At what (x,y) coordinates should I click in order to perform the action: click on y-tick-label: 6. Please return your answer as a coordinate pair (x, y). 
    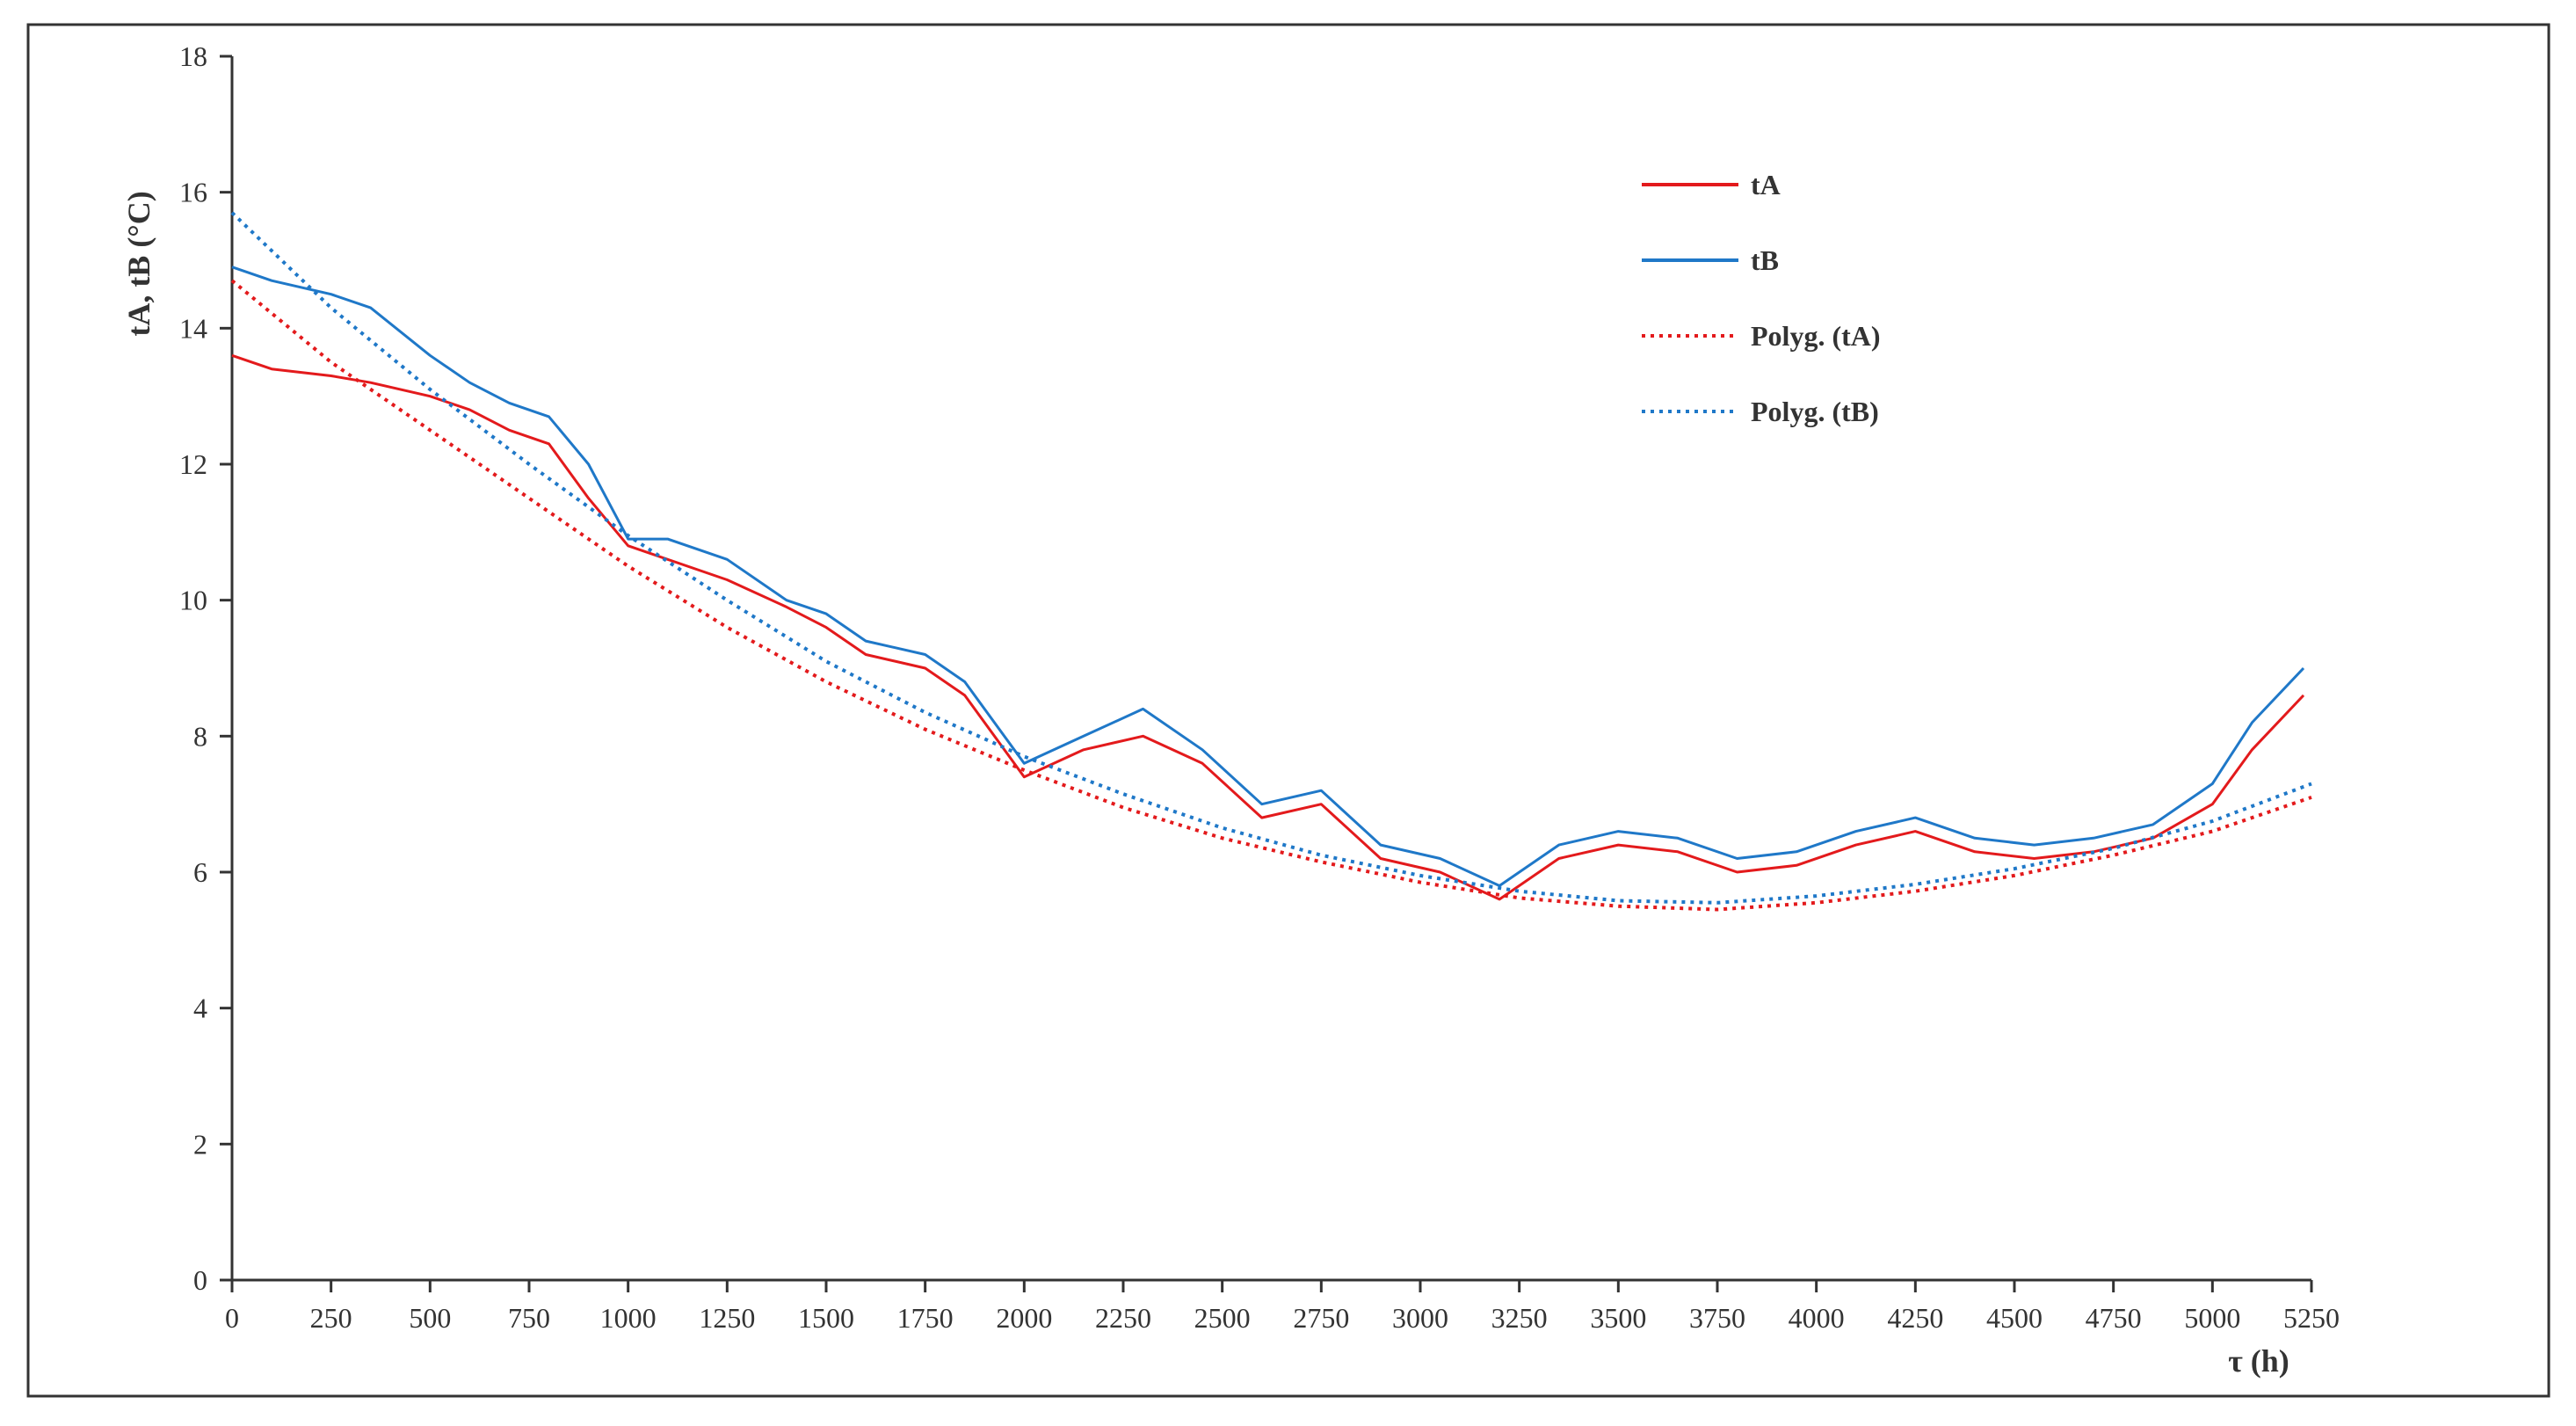
    Looking at the image, I should click on (200, 872).